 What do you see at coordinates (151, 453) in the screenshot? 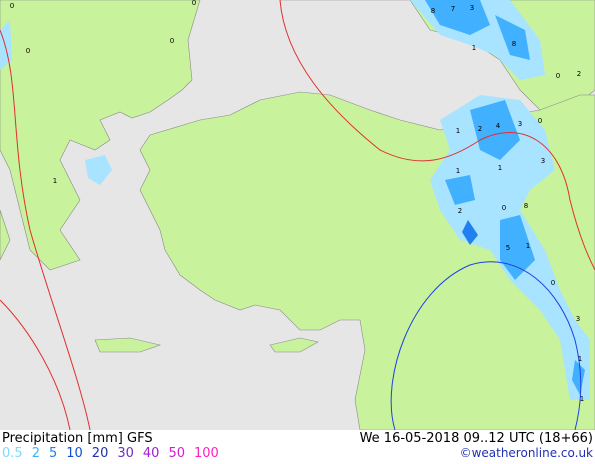
I see `legend-label: 40` at bounding box center [151, 453].